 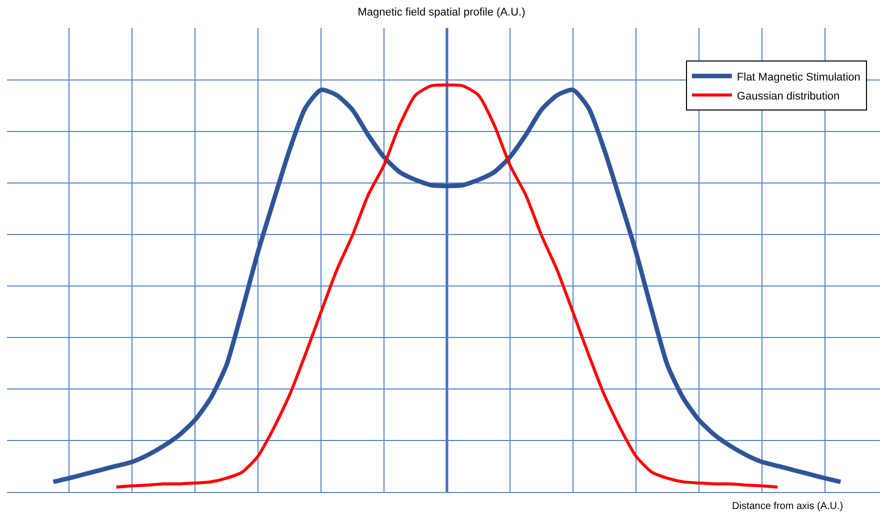 I want to click on x-axis-title: Distance from axis (A.U.), so click(x=788, y=506).